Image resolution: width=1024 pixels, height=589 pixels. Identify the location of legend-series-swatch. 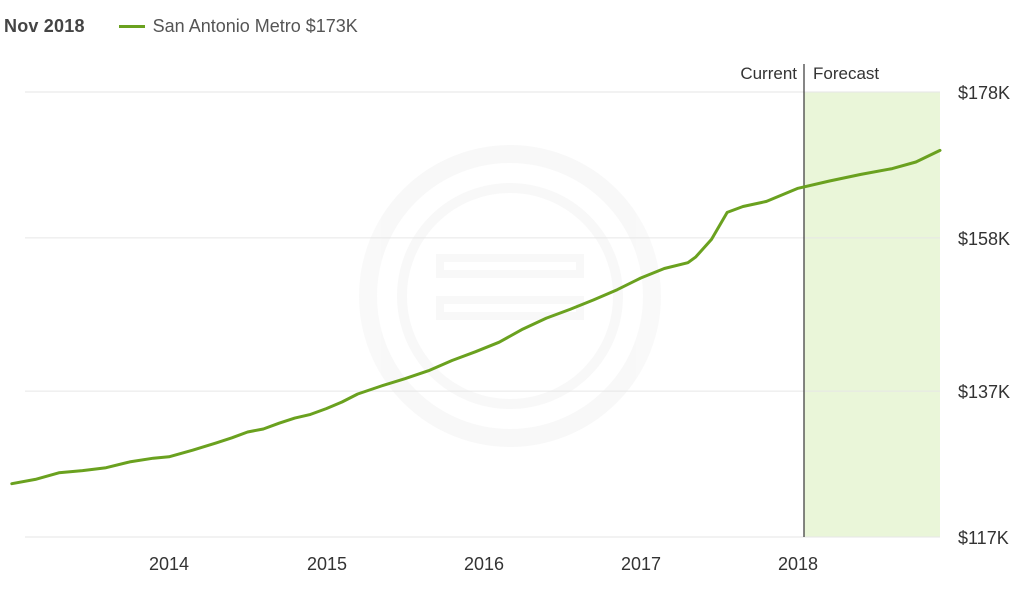
(131, 26).